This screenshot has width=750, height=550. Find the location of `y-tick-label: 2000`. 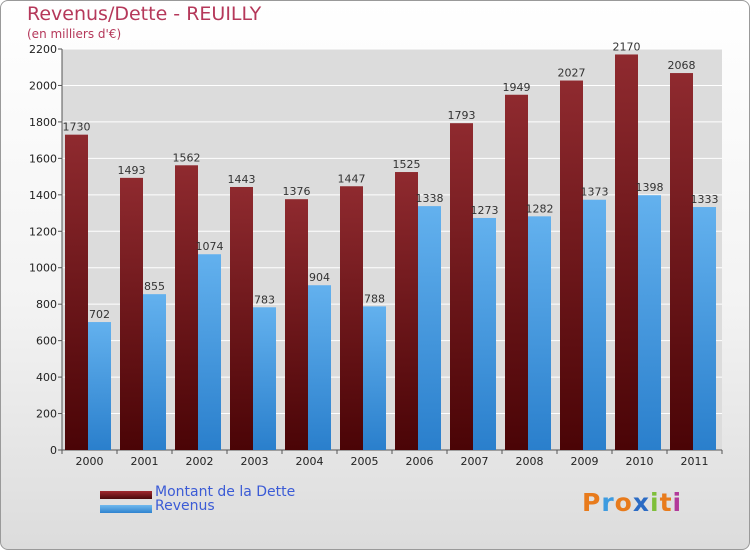

y-tick-label: 2000 is located at coordinates (43, 85).